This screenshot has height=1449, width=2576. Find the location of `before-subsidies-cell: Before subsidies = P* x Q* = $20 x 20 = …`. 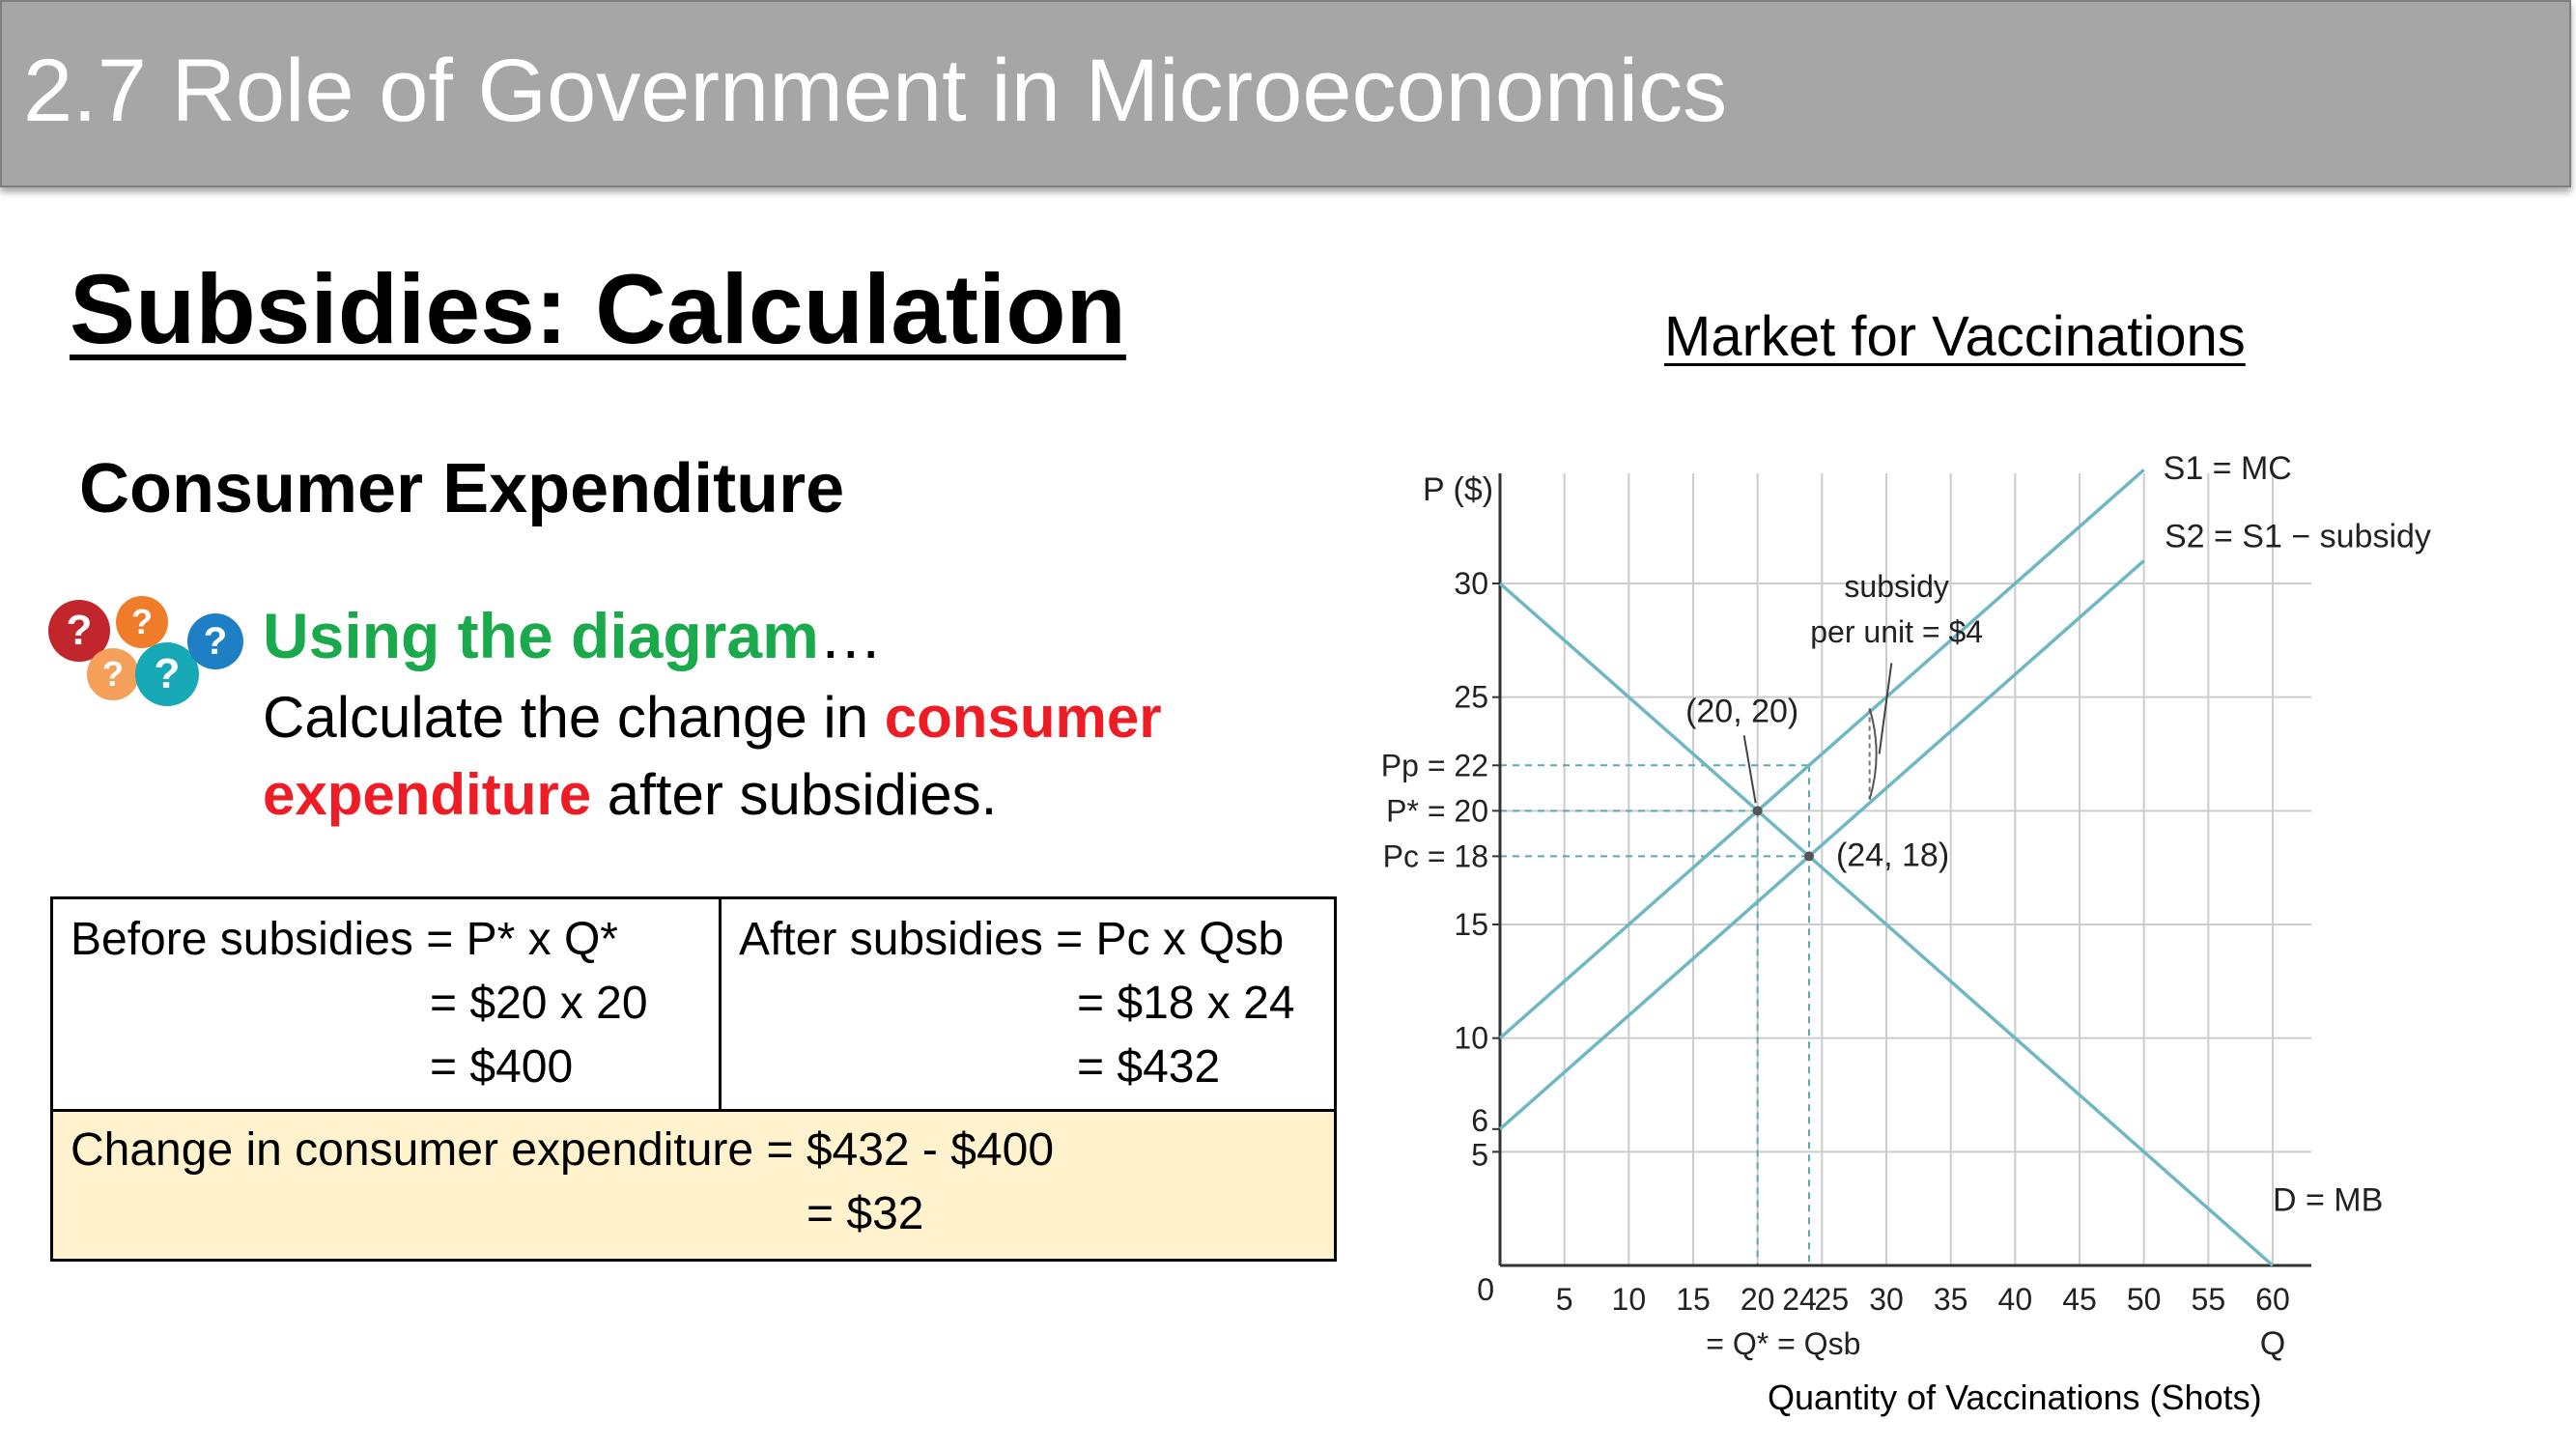

before-subsidies-cell: Before subsidies = P* x Q* = $20 x 20 = … is located at coordinates (387, 1005).